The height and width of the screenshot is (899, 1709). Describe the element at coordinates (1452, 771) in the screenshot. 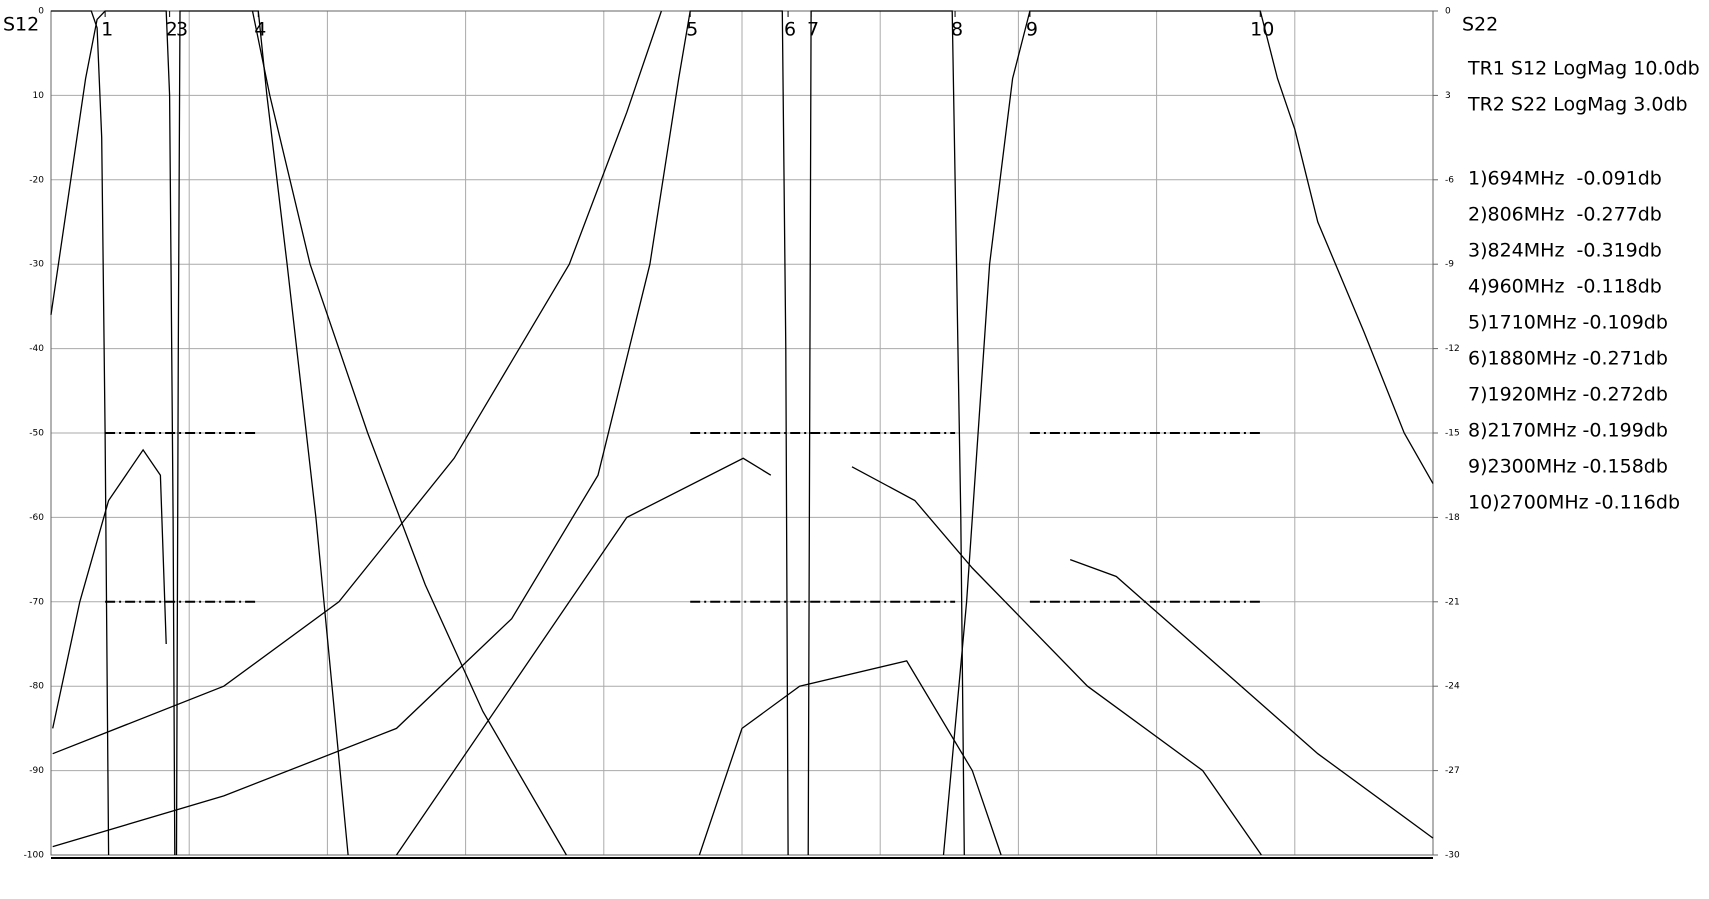

I see `y2-tick-label: -27` at that location.